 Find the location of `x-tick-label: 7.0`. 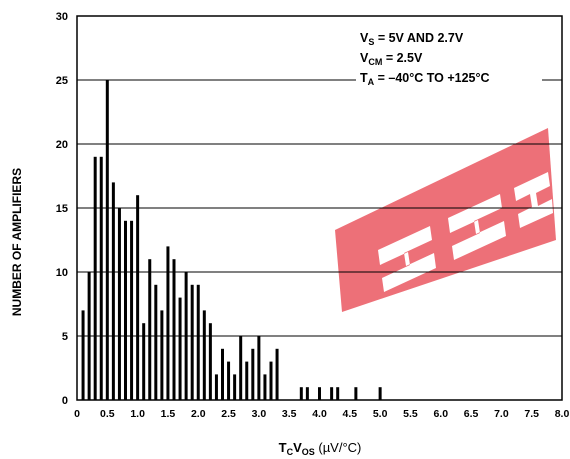

x-tick-label: 7.0 is located at coordinates (501, 414).